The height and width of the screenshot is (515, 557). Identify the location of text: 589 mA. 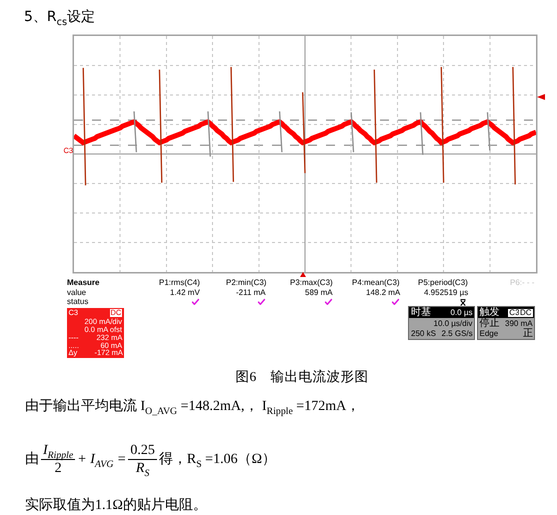
(319, 292).